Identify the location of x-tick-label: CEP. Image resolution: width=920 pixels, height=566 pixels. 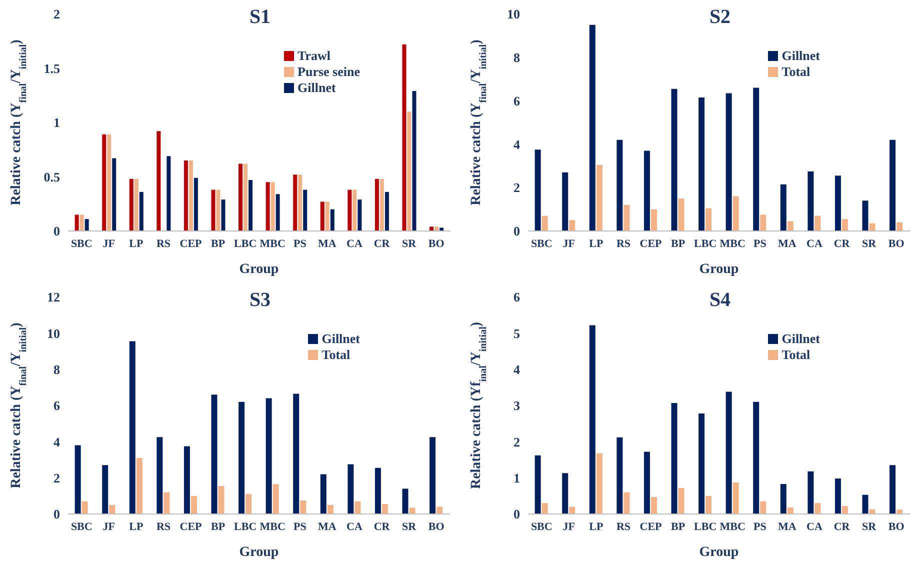
(191, 526).